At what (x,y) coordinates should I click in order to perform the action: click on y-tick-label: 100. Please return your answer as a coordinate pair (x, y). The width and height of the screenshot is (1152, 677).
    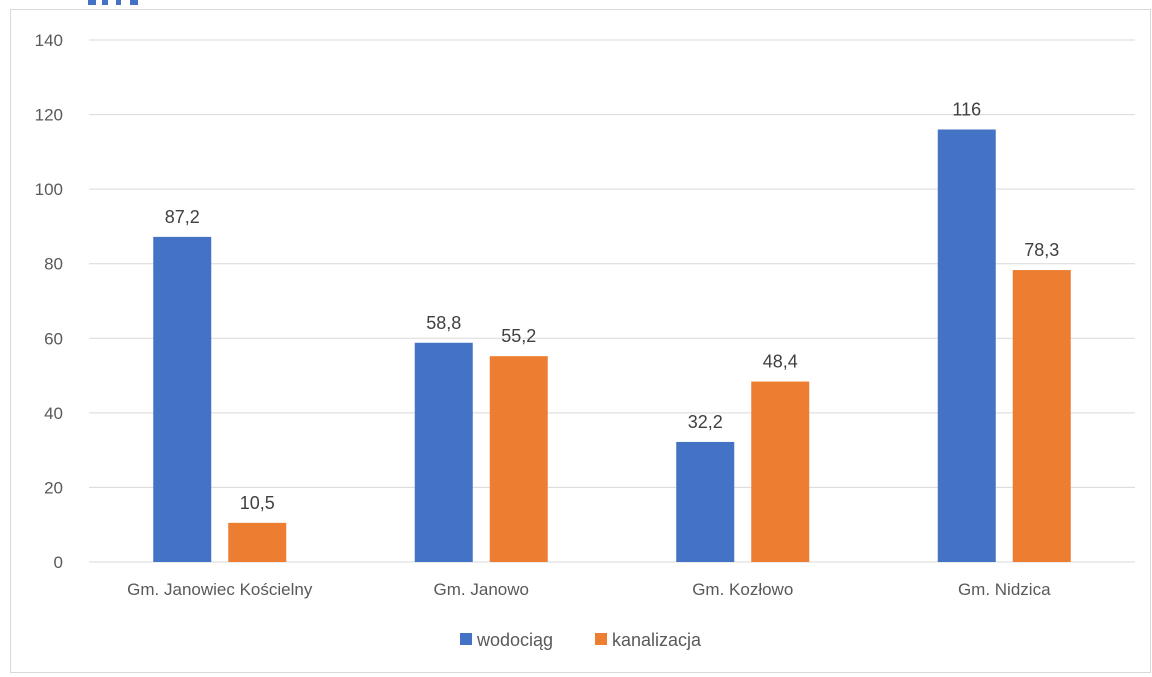
    Looking at the image, I should click on (49, 189).